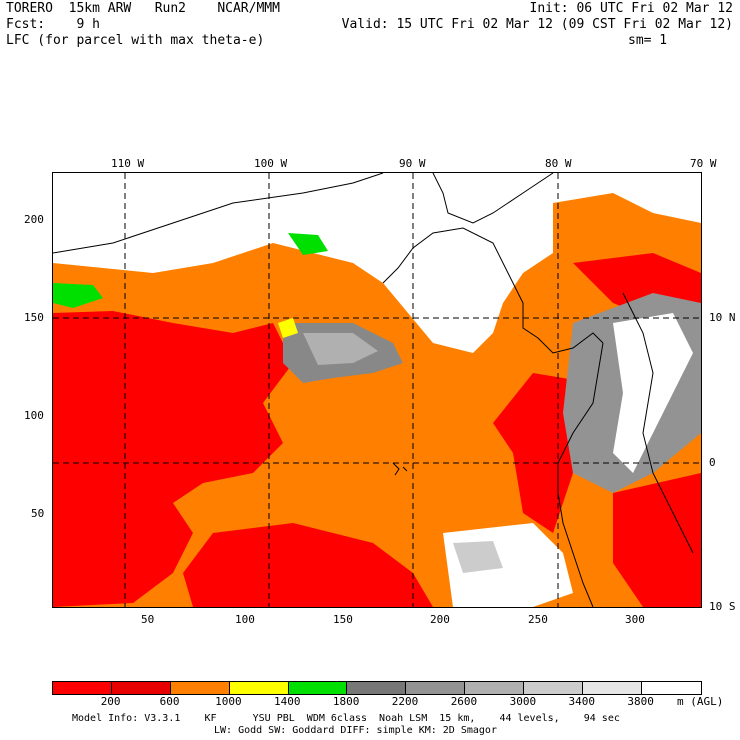 The width and height of the screenshot is (740, 740). Describe the element at coordinates (493, 198) in the screenshot. I see `coastline-gulf` at that location.